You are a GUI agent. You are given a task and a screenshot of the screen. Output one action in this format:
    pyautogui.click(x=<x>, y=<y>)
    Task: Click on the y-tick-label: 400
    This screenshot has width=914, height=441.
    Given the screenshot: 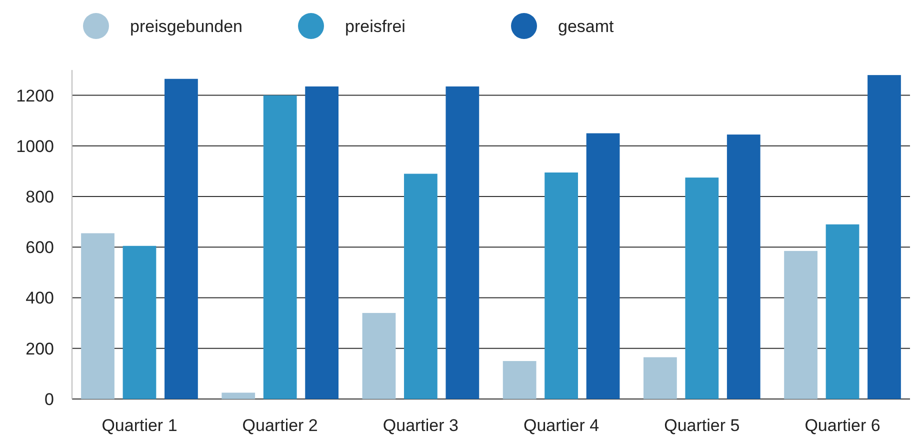 What is the action you would take?
    pyautogui.click(x=40, y=298)
    